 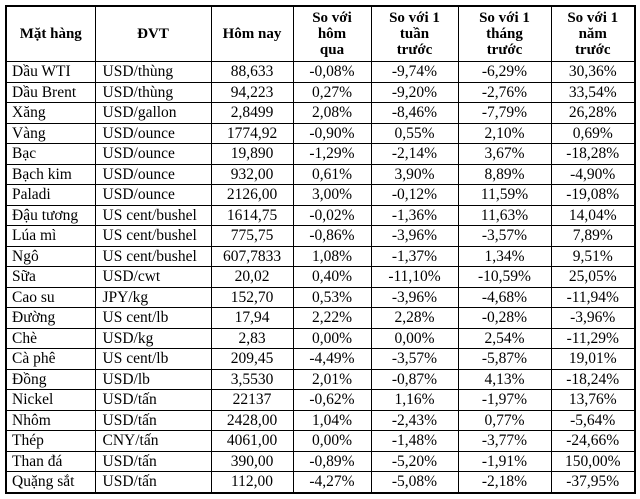 What do you see at coordinates (504, 400) in the screenshot?
I see `vs_month-cell: -1,97%` at bounding box center [504, 400].